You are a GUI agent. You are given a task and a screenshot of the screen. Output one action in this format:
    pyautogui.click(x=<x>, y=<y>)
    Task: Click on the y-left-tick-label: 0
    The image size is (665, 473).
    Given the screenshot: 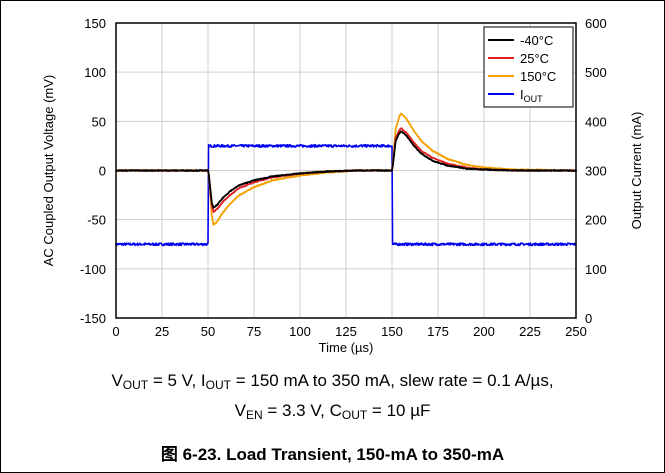 What is the action you would take?
    pyautogui.click(x=102, y=171)
    